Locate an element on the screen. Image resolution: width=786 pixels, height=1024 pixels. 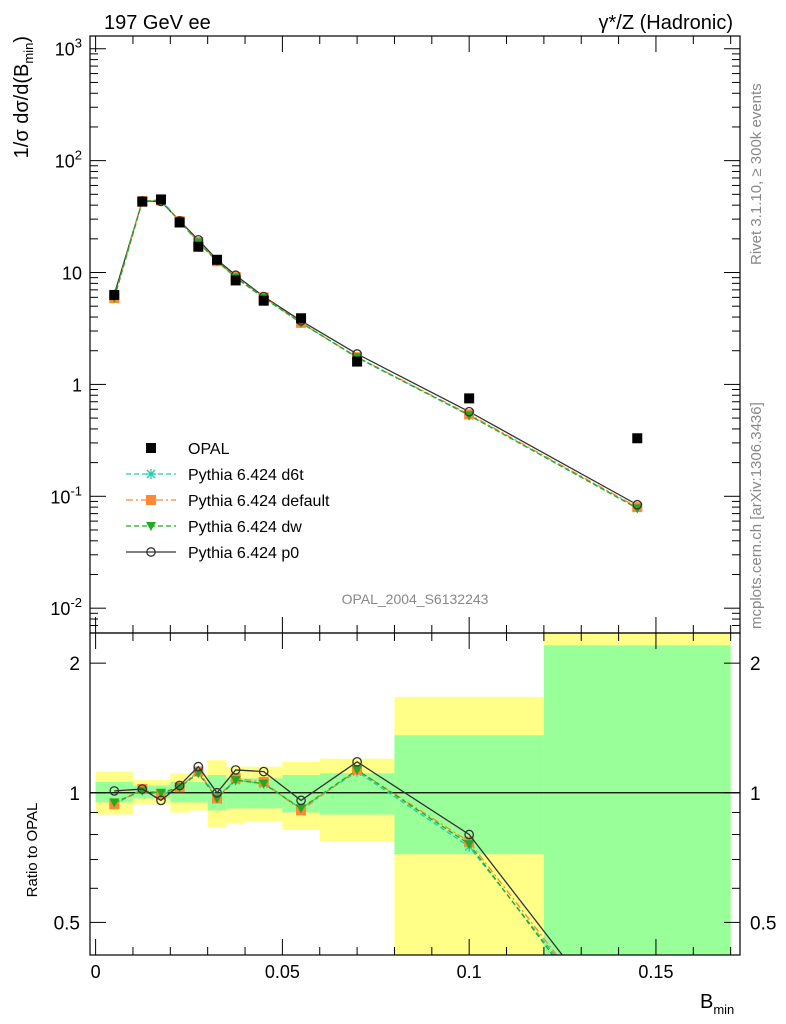
y-tick-label: 10 is located at coordinates (72, 274).